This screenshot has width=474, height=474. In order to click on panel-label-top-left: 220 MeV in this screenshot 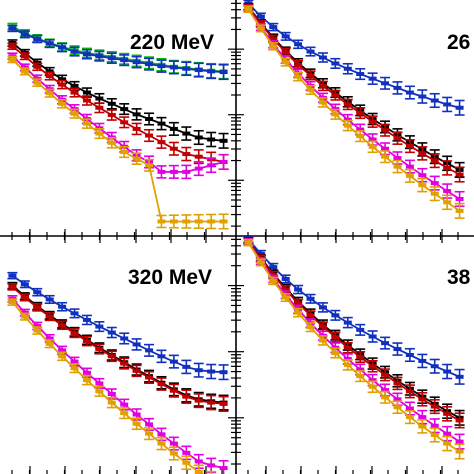, I will do `click(172, 42)`.